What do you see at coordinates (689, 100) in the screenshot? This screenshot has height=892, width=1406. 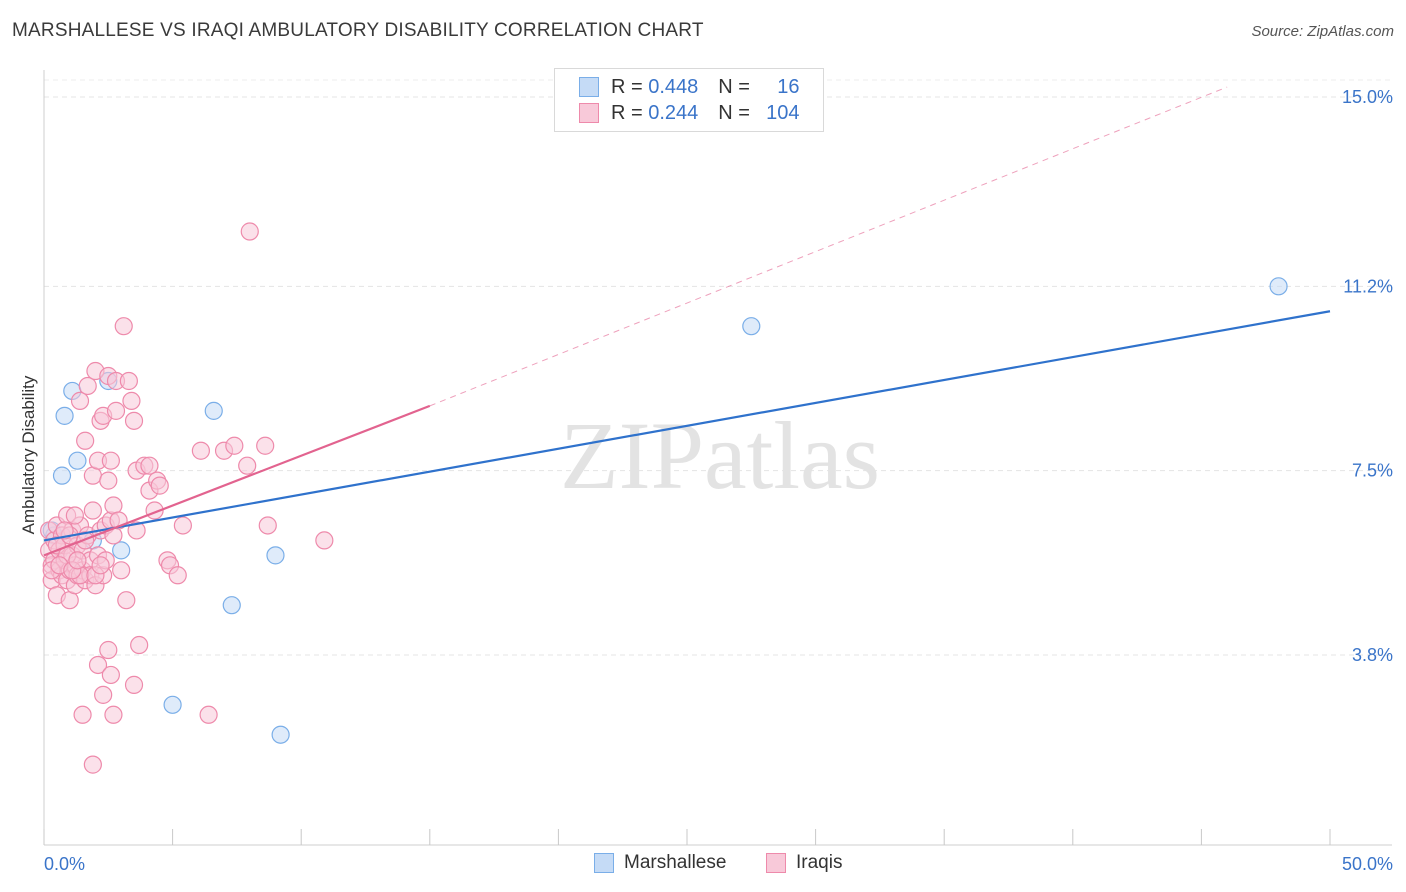 I see `stats-legend: R = 0.448 N = 16 R = 0.244 N = 104` at bounding box center [689, 100].